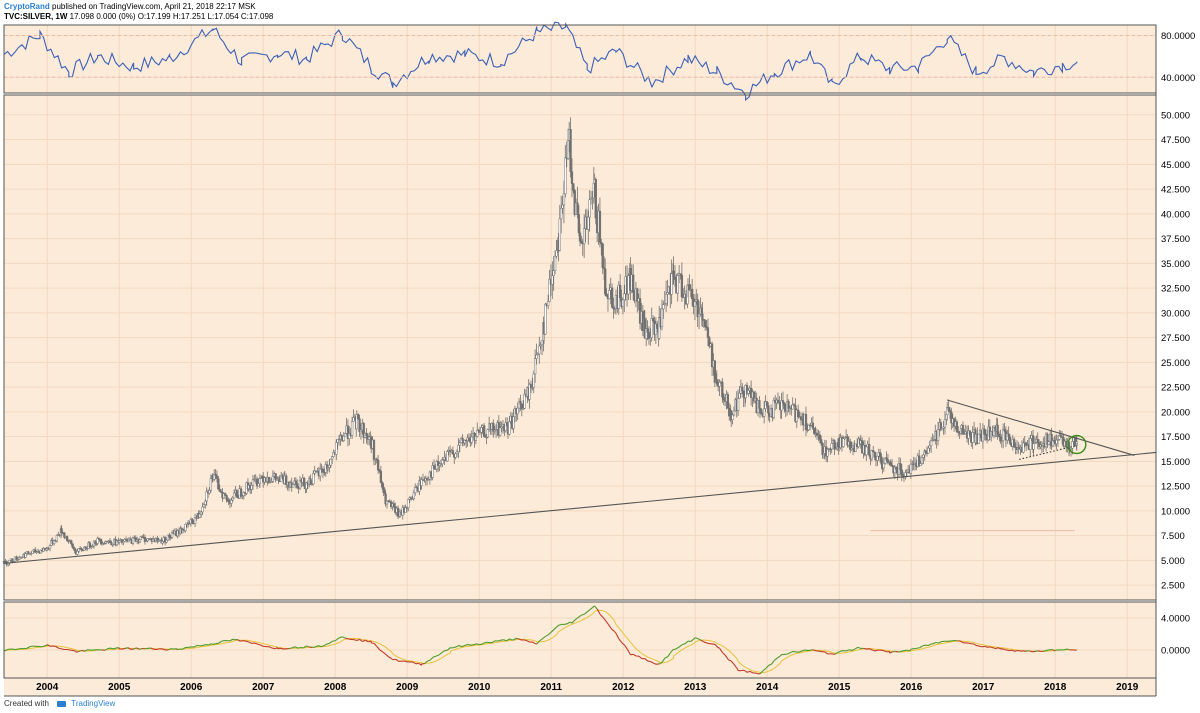 This screenshot has height=713, width=1200. I want to click on tradingview-brand: TradingView, so click(93, 703).